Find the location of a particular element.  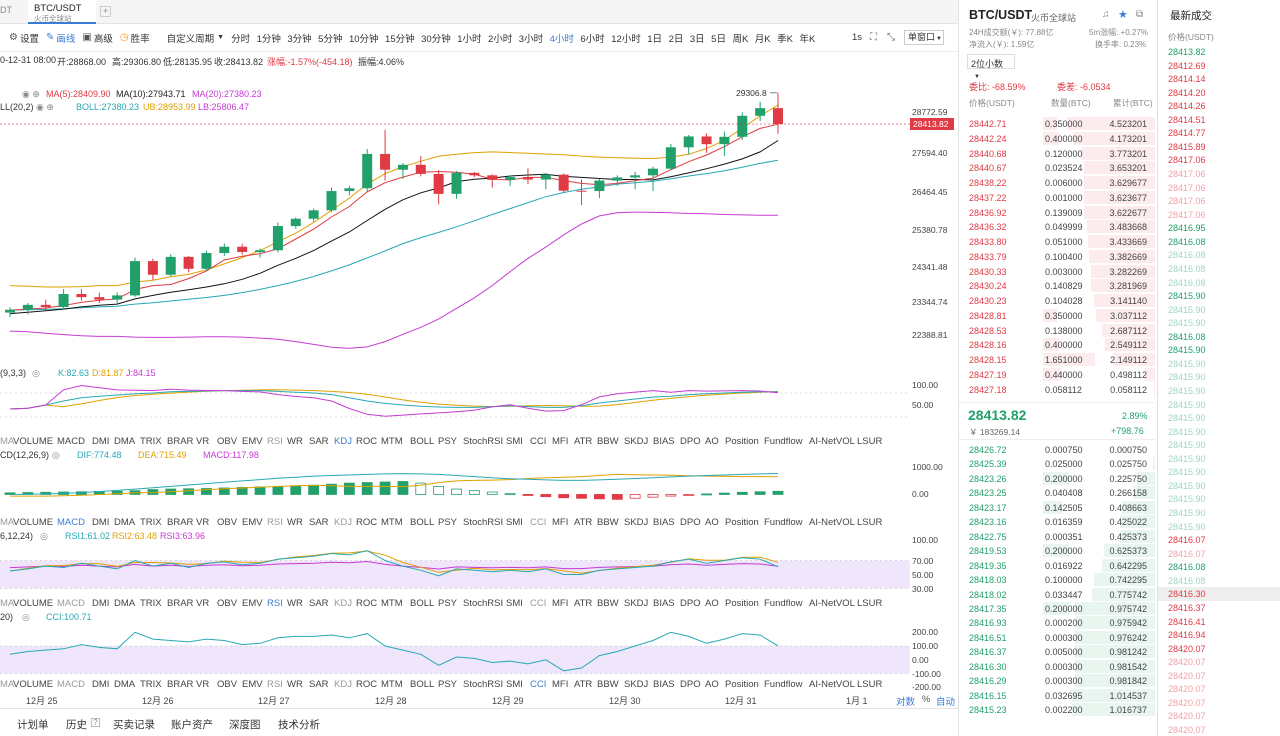

indicator-tab-atr: ATR is located at coordinates (583, 441).